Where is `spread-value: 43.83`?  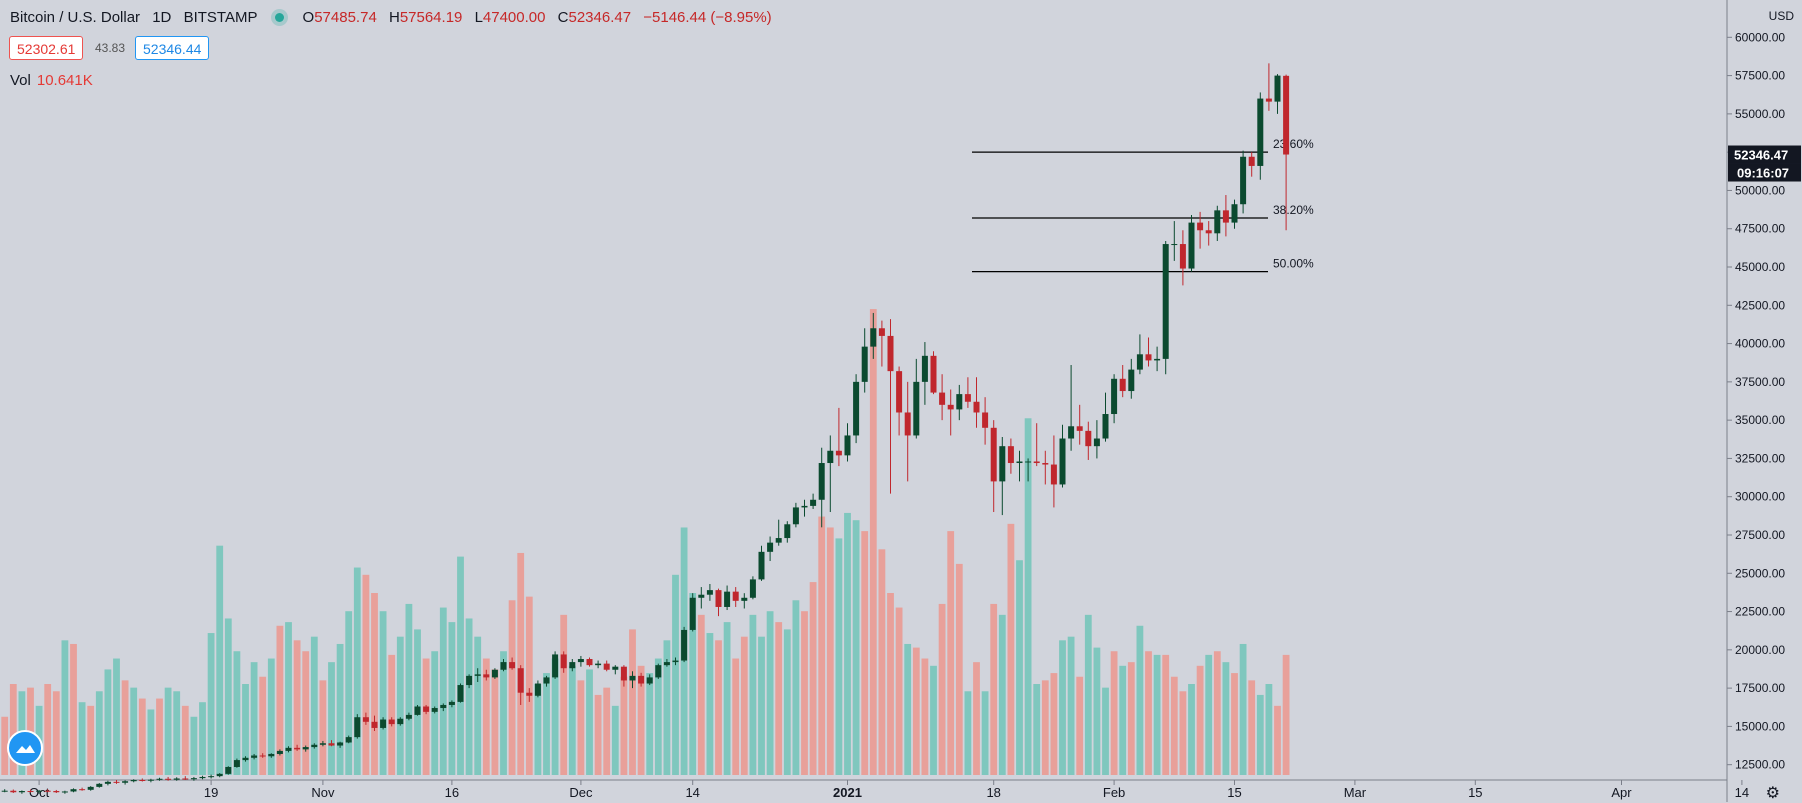
spread-value: 43.83 is located at coordinates (110, 48).